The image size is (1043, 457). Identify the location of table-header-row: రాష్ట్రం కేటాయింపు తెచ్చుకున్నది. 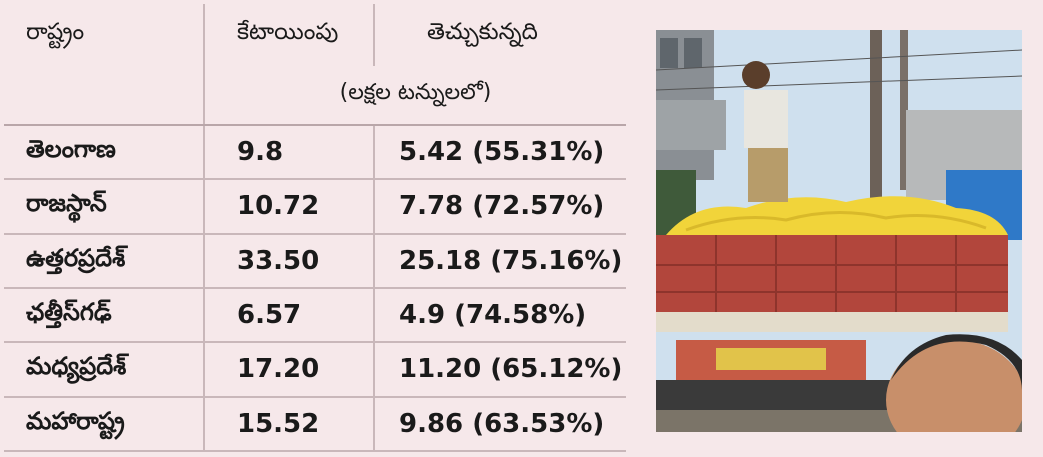
(315, 35).